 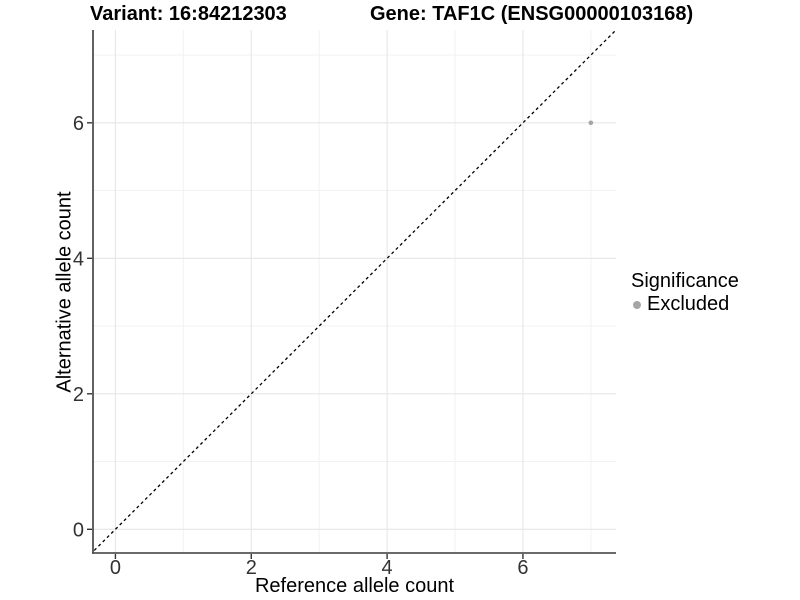 What do you see at coordinates (685, 281) in the screenshot?
I see `legend-title: Significance` at bounding box center [685, 281].